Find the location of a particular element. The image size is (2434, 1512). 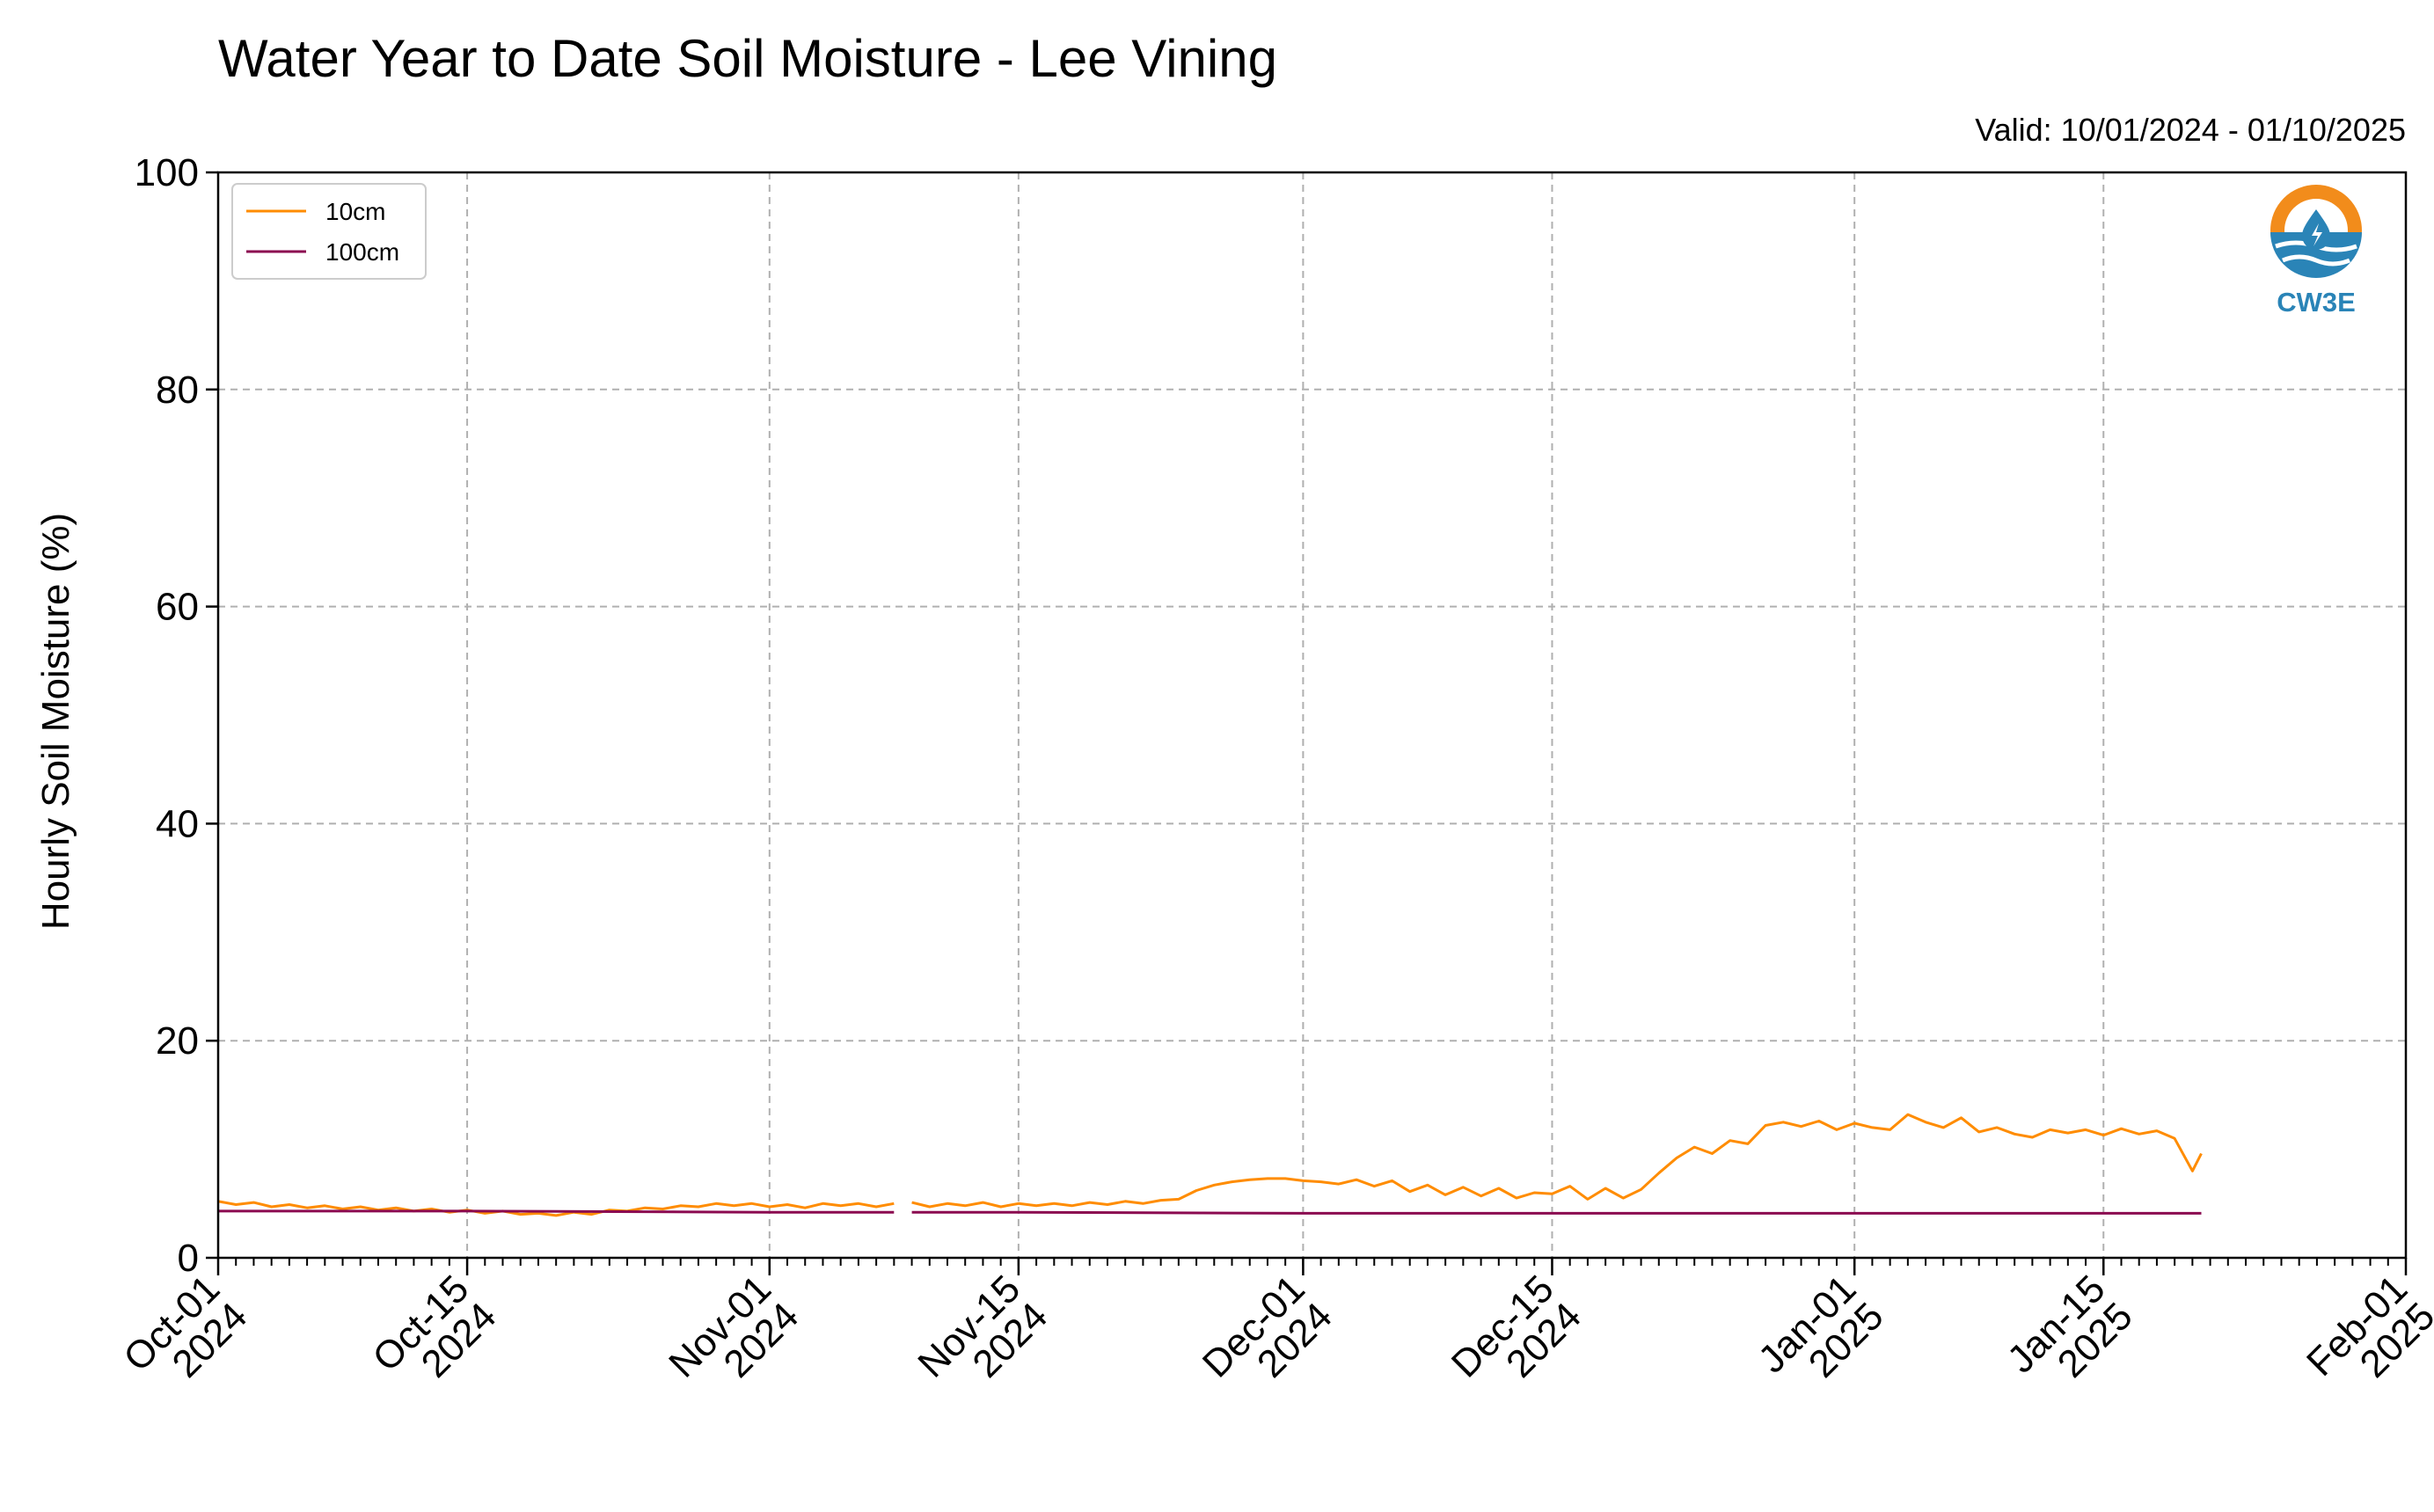

y-tick-label: 100 is located at coordinates (167, 172).